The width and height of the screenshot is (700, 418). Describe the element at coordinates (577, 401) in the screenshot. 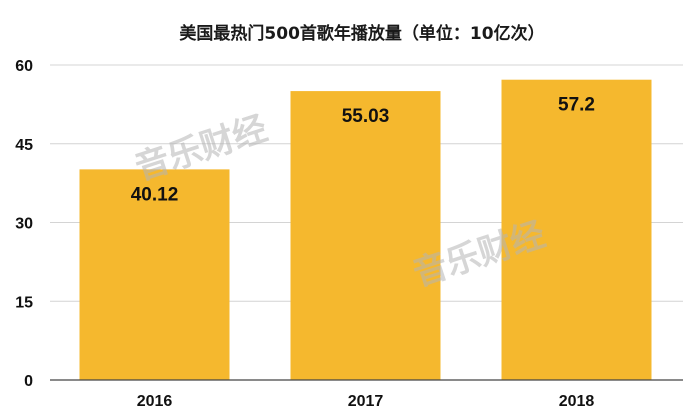

I see `x-tick-label: 2018` at that location.